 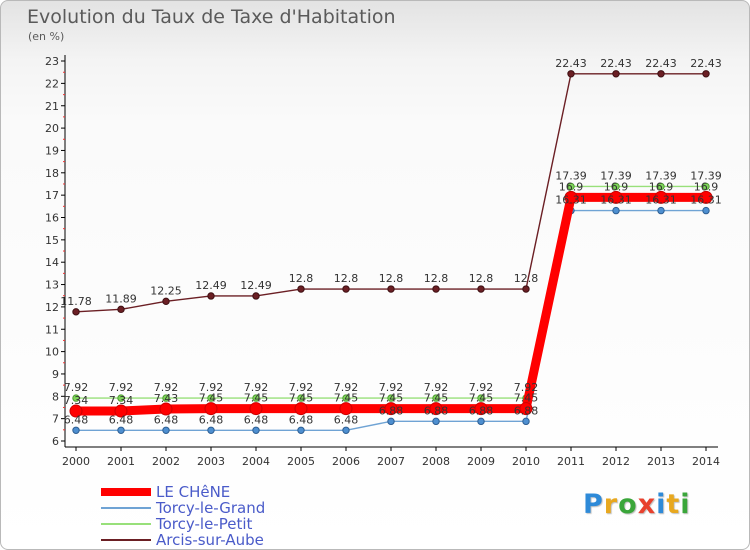 I want to click on data-label-le-ch-ne: 7.34, so click(x=121, y=400).